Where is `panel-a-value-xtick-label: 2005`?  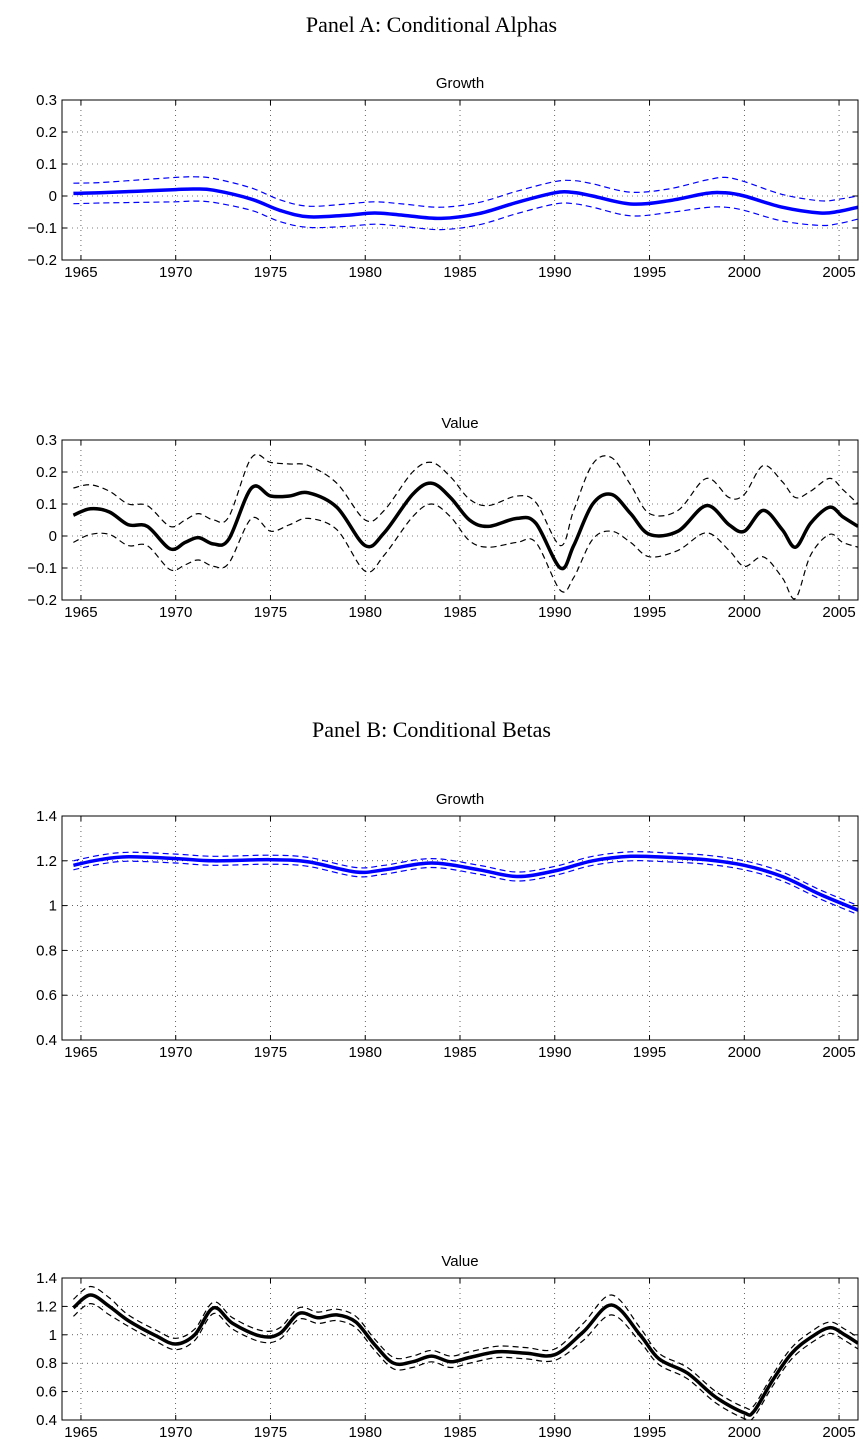
panel-a-value-xtick-label: 2005 is located at coordinates (838, 612).